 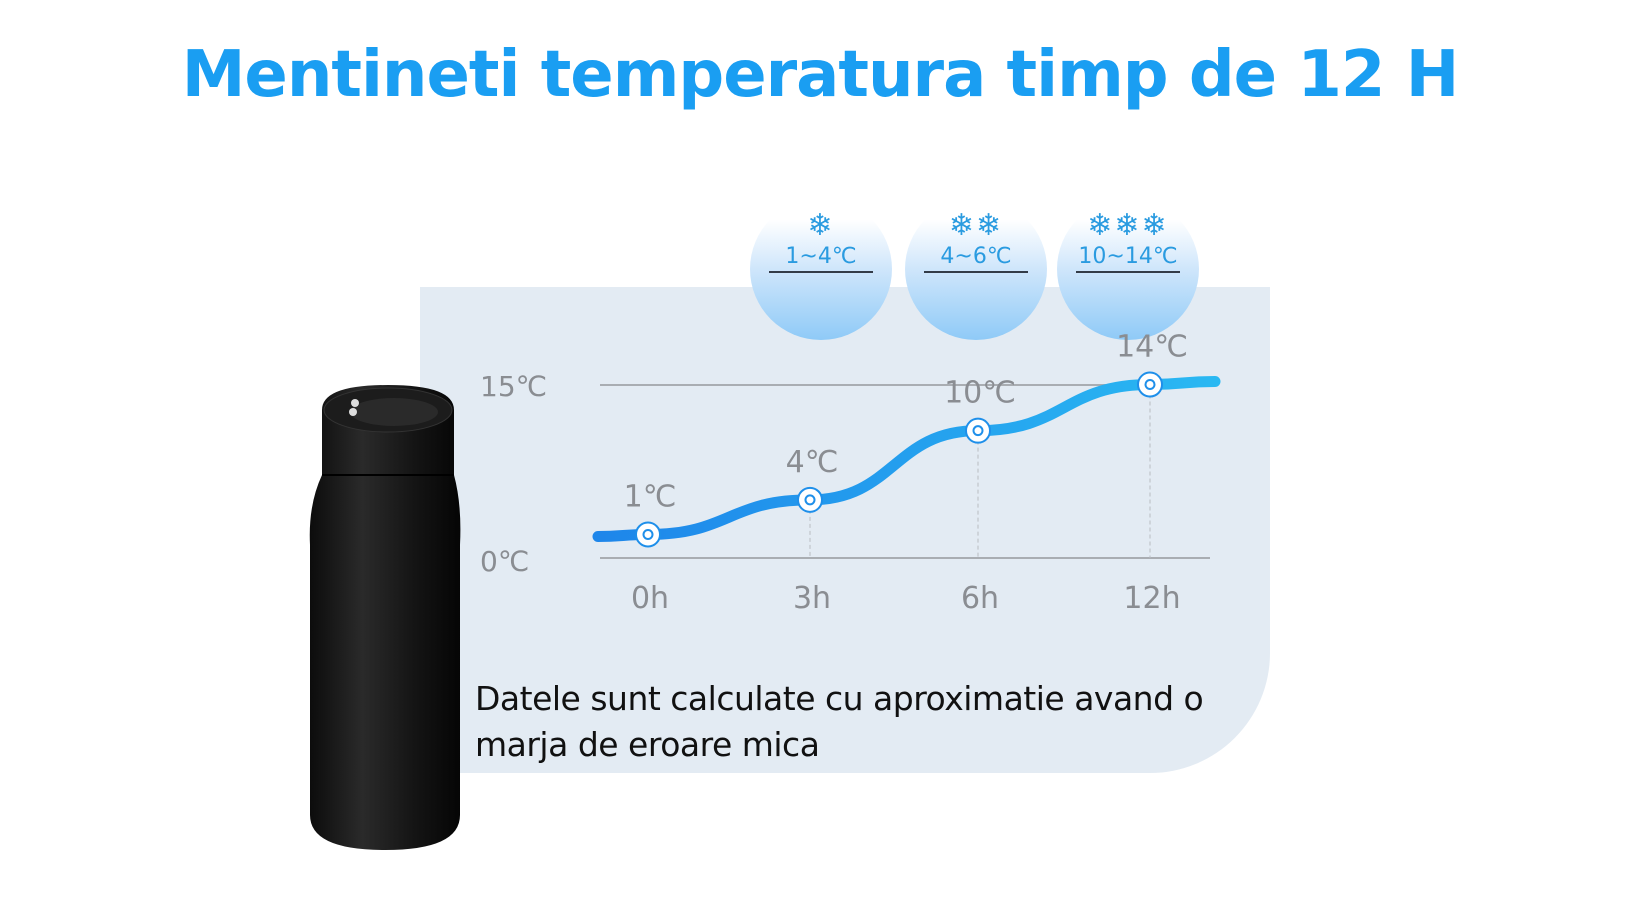 I want to click on range-label: 1~4℃, so click(x=821, y=258).